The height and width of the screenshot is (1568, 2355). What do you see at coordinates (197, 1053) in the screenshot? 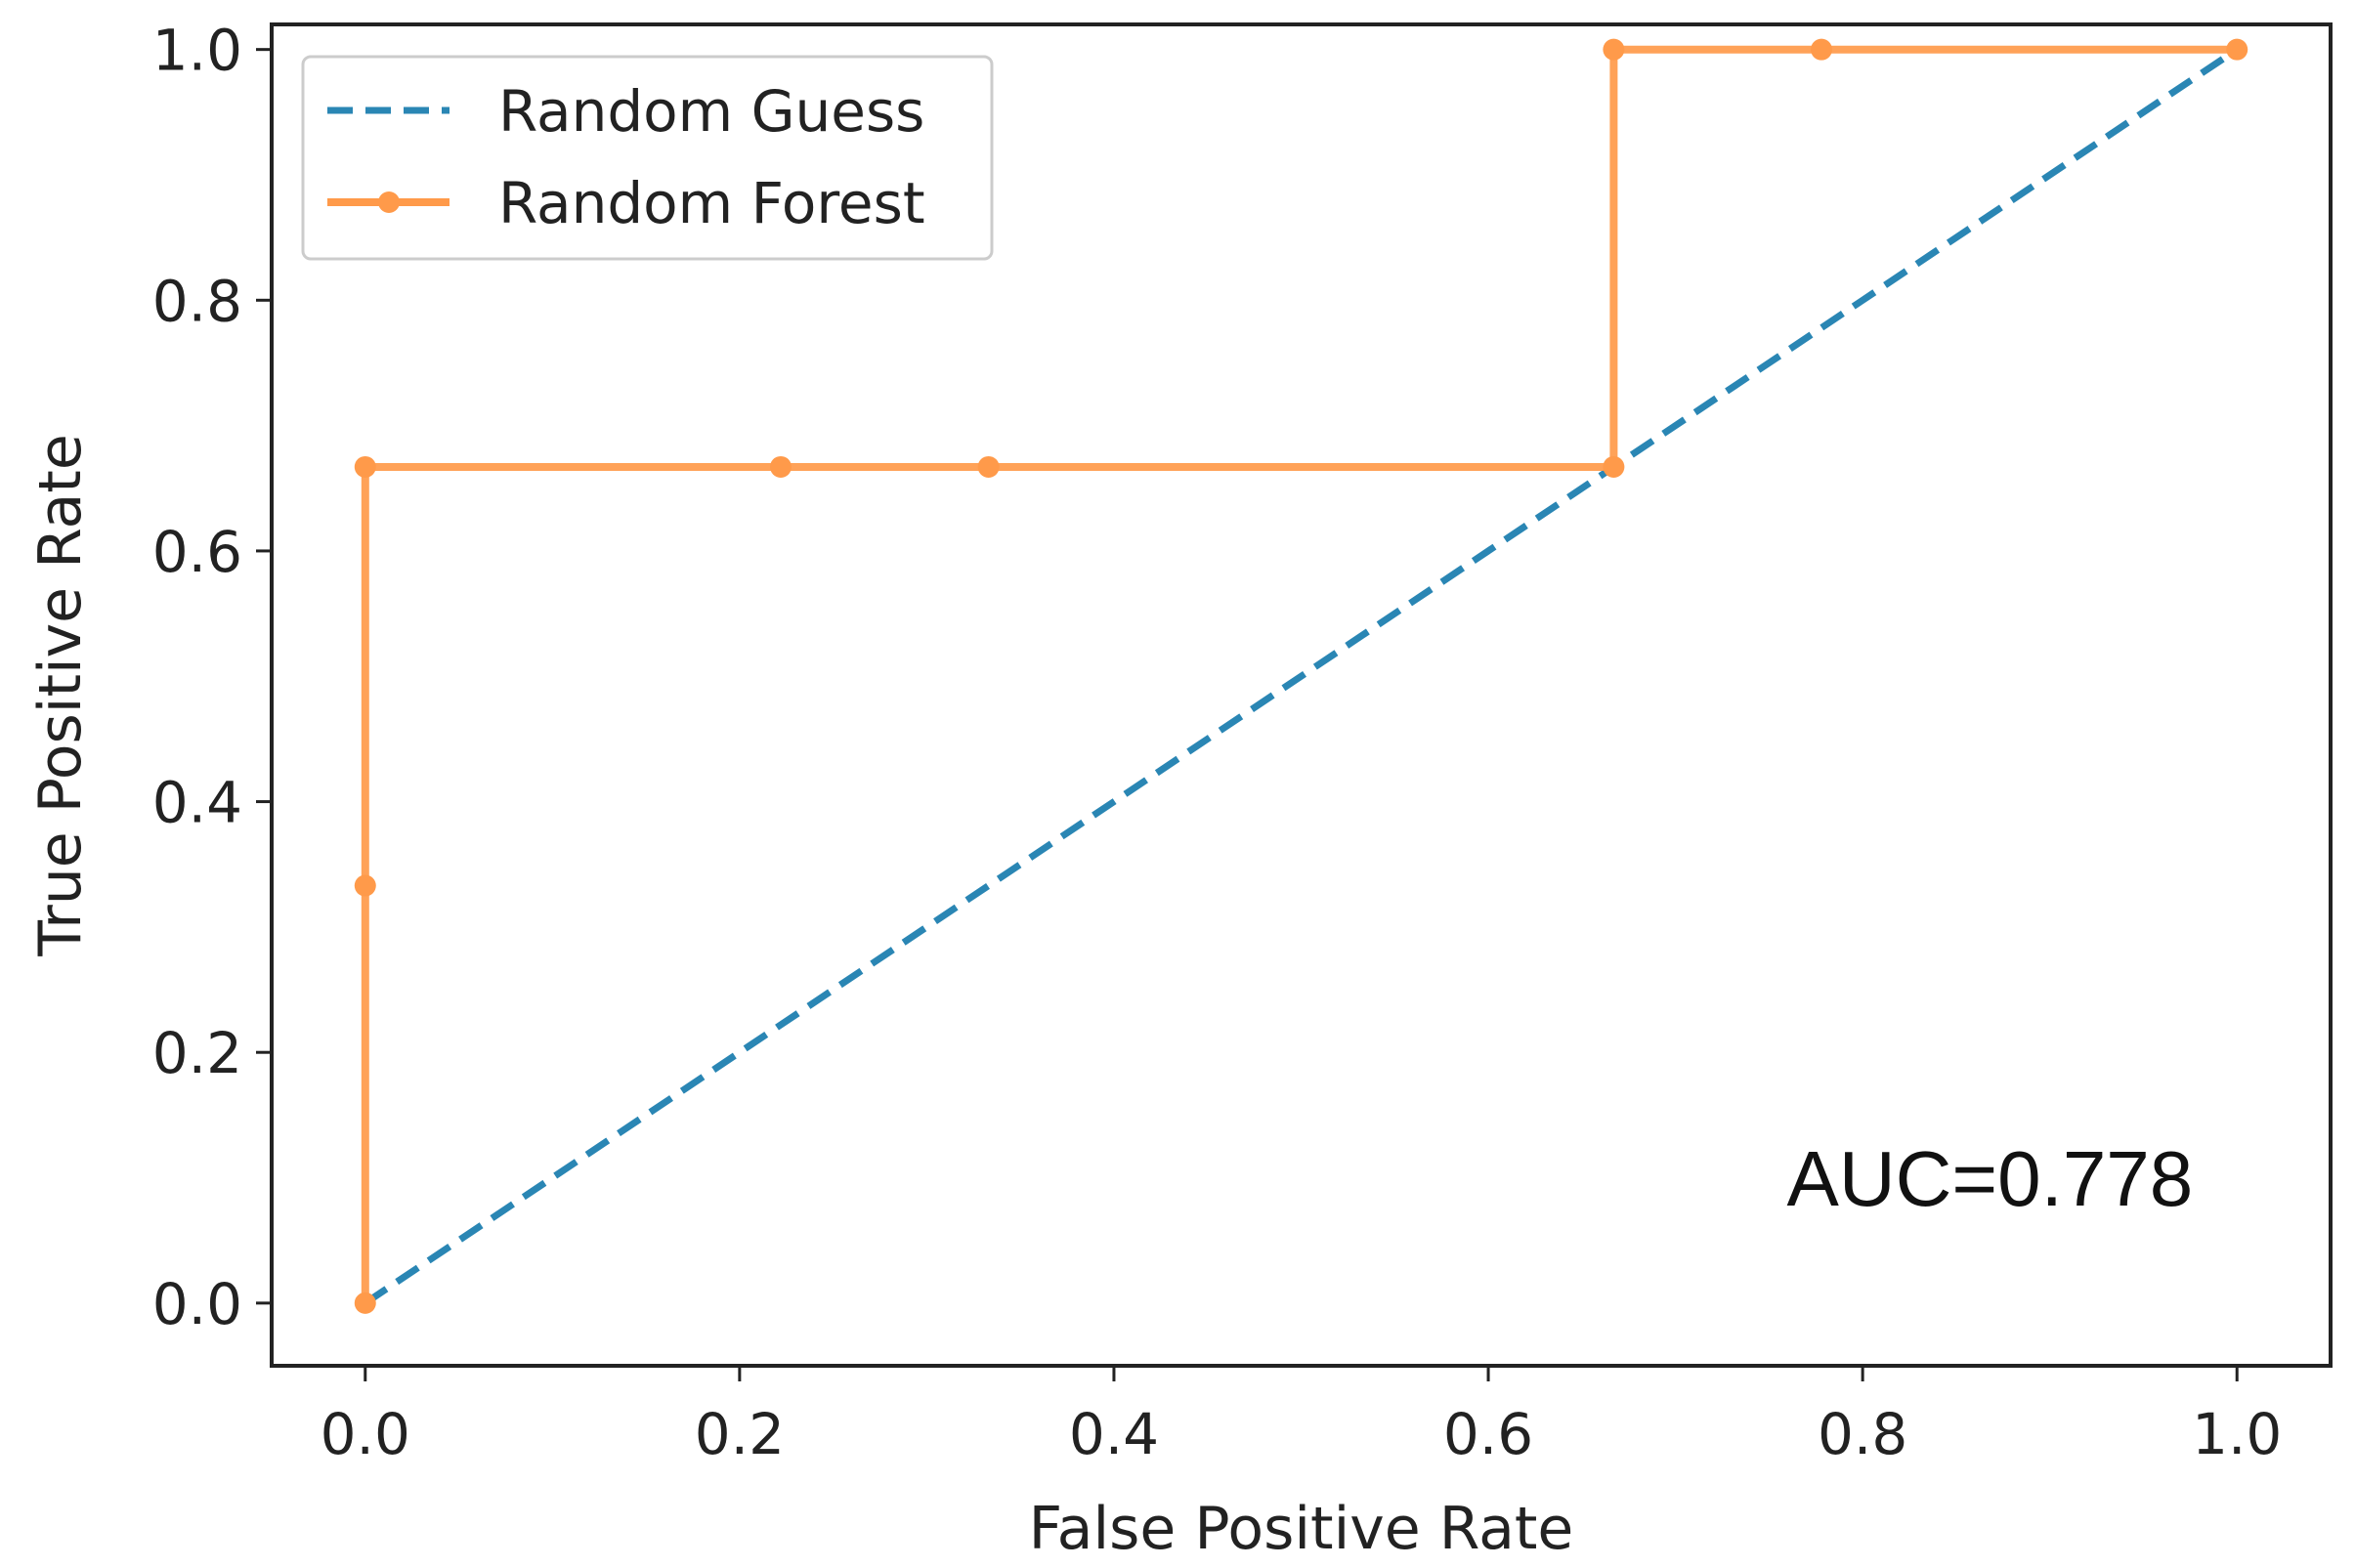
I see `y-tick-label: 0.2` at bounding box center [197, 1053].